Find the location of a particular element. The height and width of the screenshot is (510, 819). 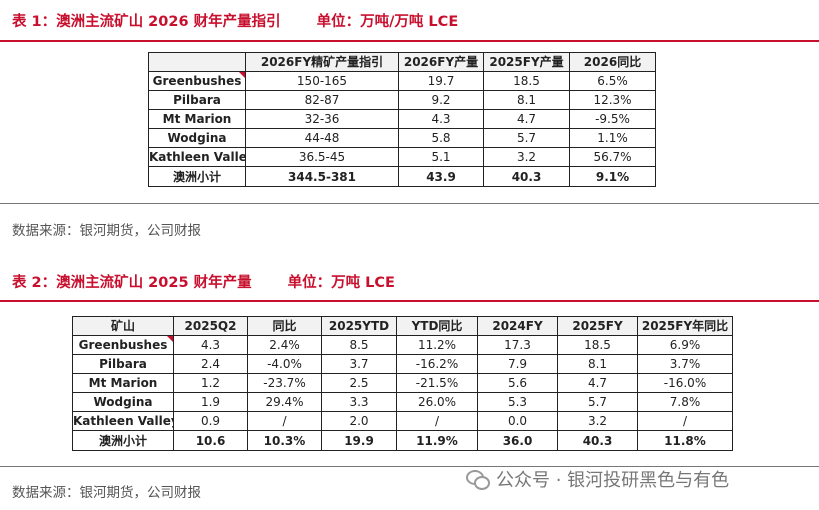

table1-title-text: 表 1：澳洲主流矿山 2026 财年产量指引 is located at coordinates (146, 22).